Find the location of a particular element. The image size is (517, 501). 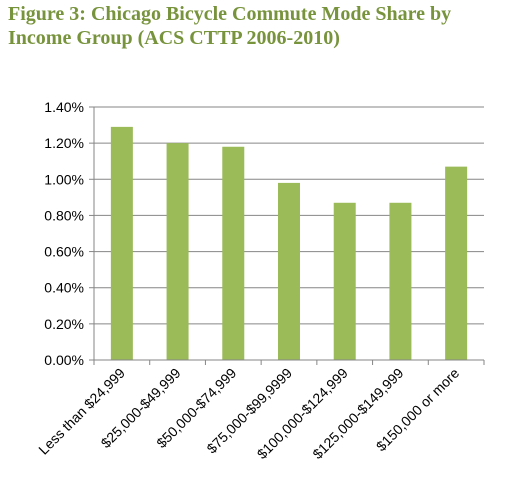

y-tick-label: 0.20% is located at coordinates (64, 324).